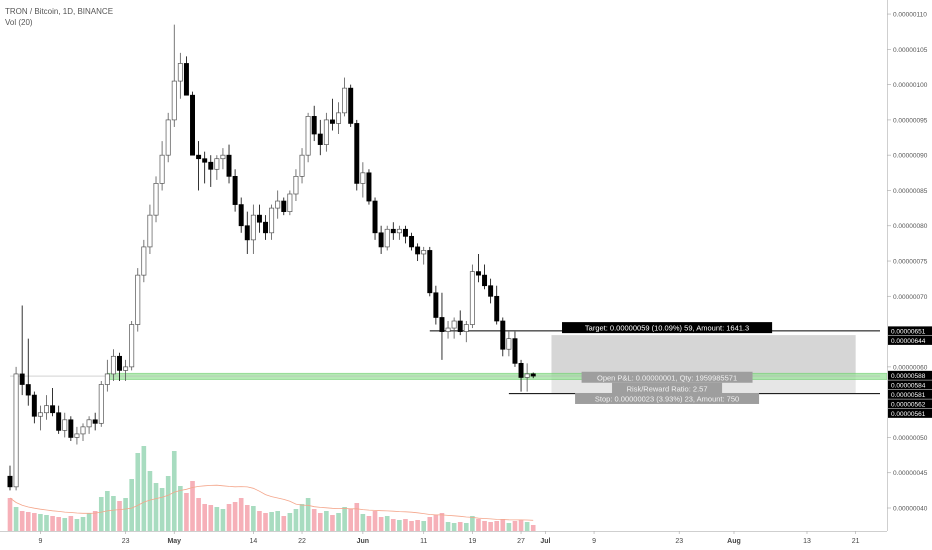  Describe the element at coordinates (302, 541) in the screenshot. I see `time-tick-label: 22` at that location.